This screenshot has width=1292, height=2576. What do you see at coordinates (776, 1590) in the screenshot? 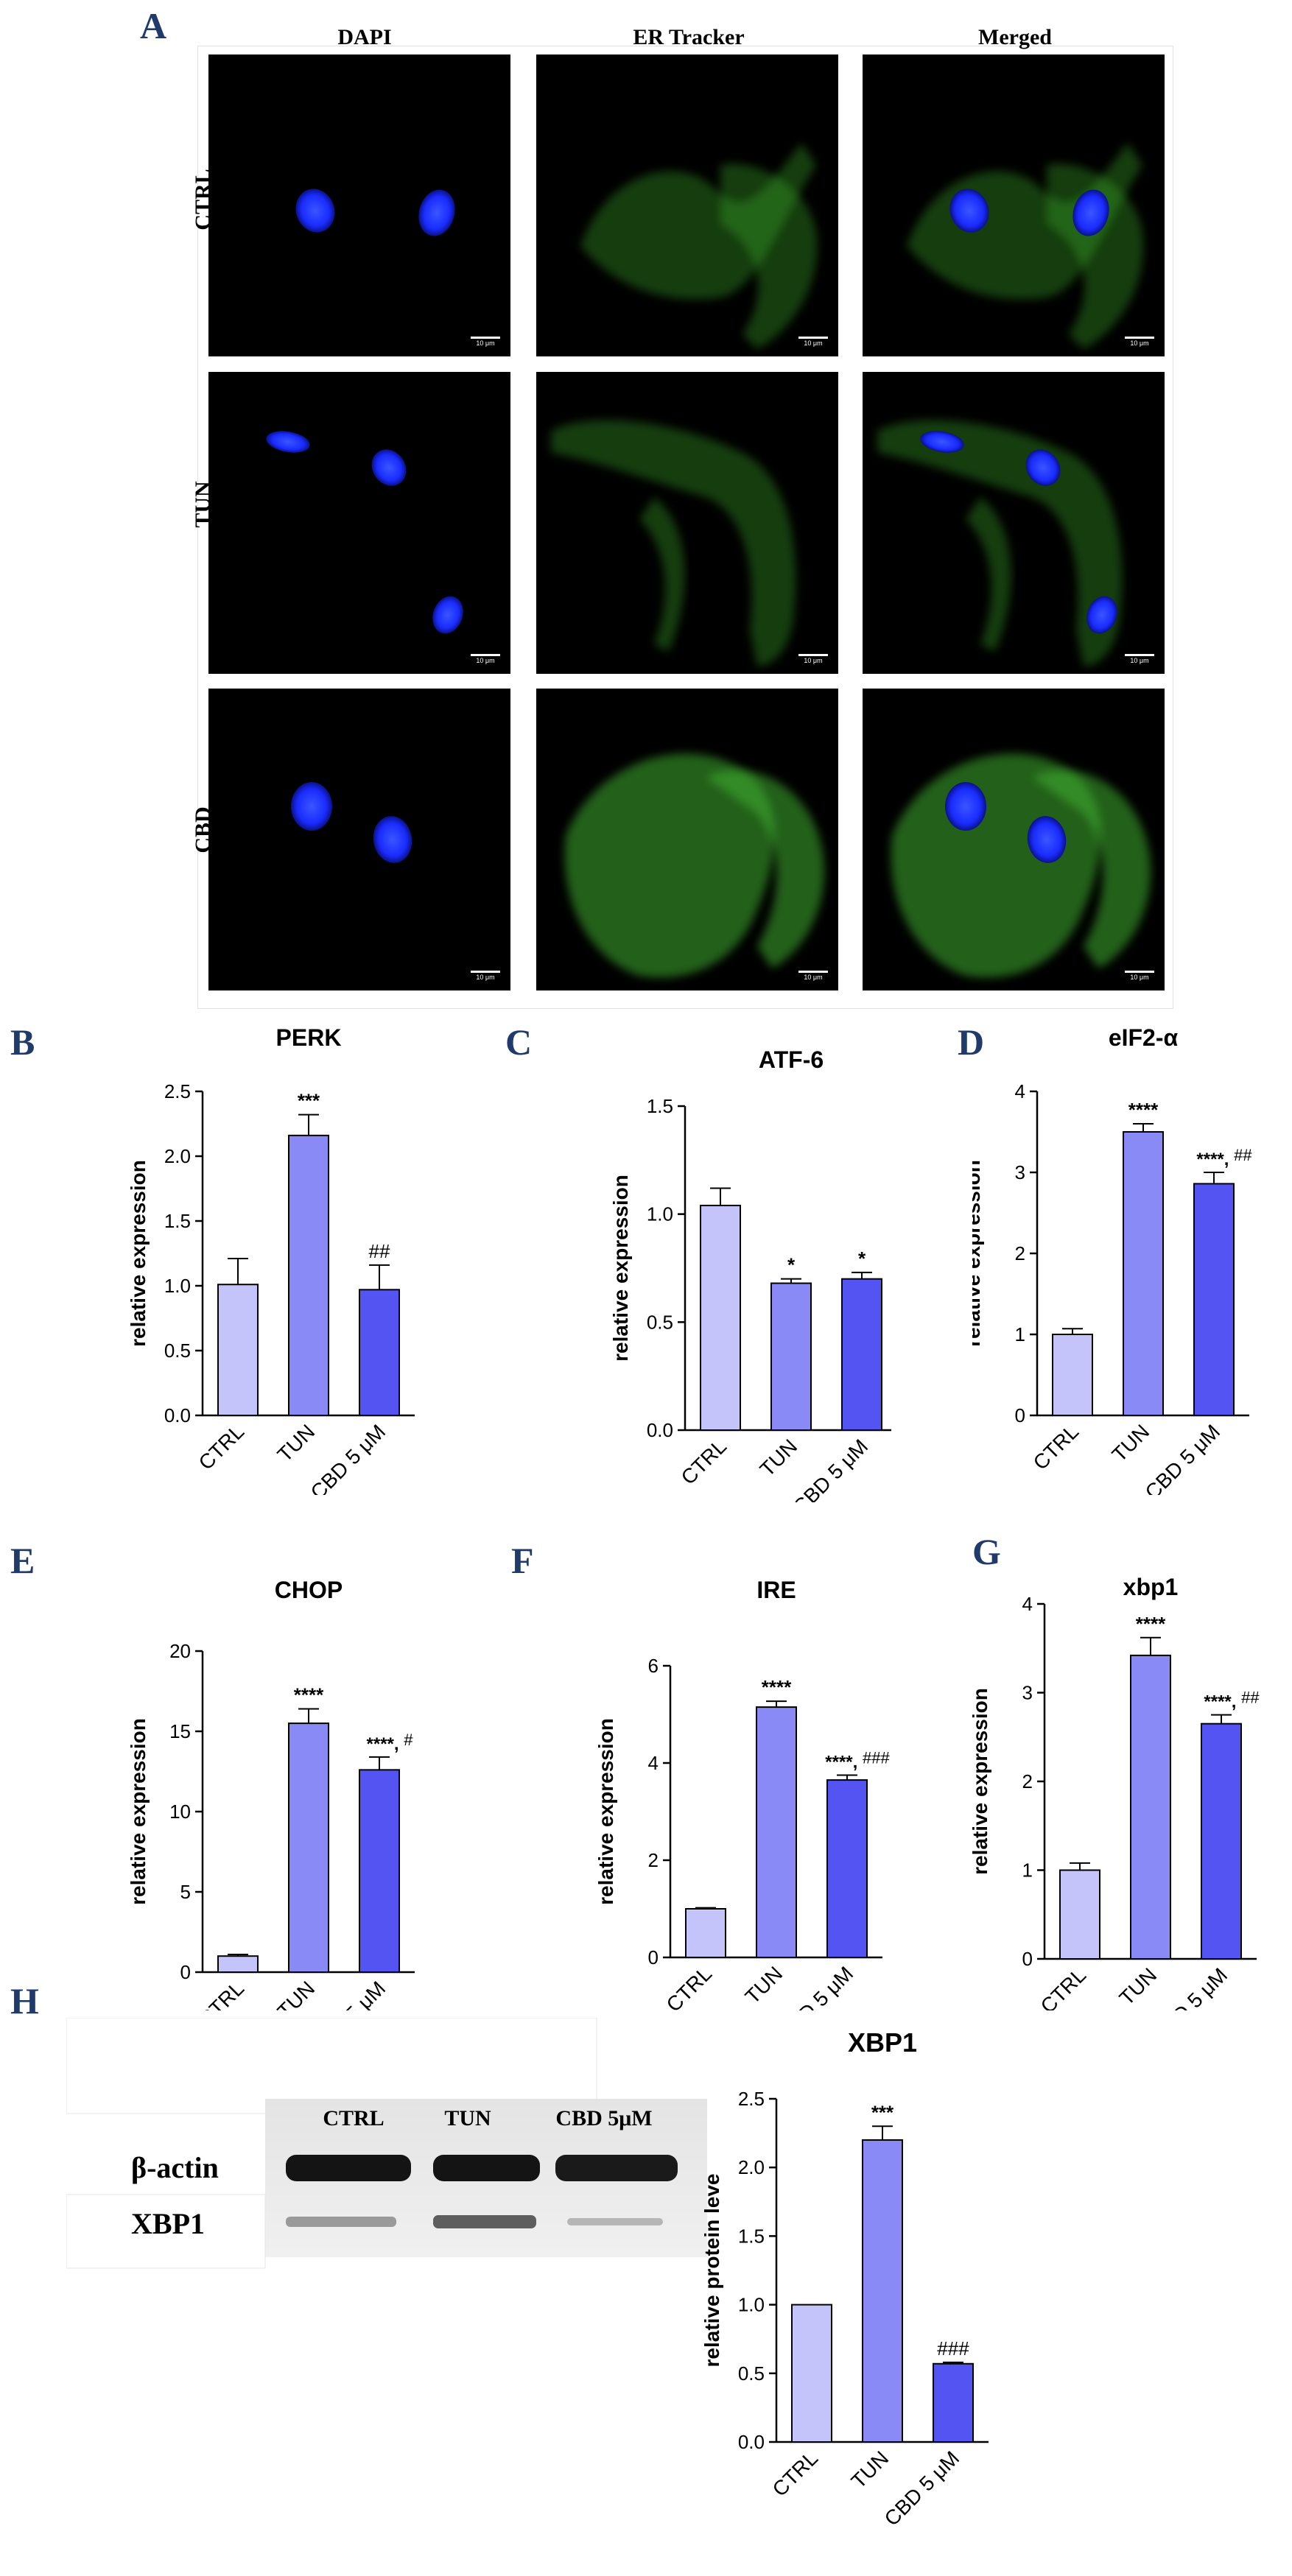
I see `chart-title: IRE` at bounding box center [776, 1590].